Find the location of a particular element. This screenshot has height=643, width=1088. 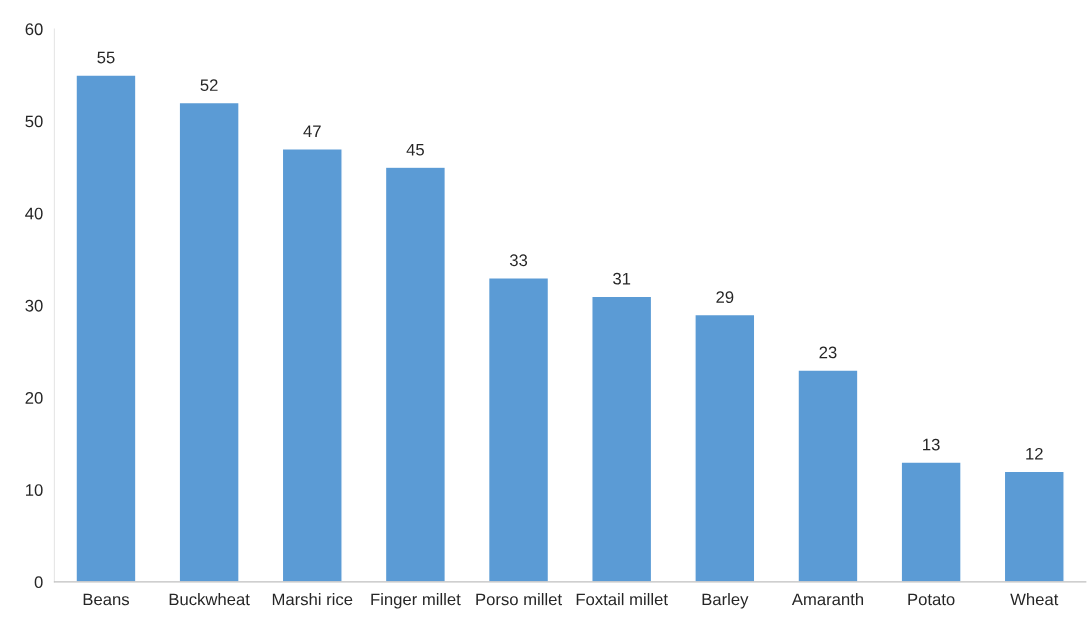

data-label: 47 is located at coordinates (312, 131).